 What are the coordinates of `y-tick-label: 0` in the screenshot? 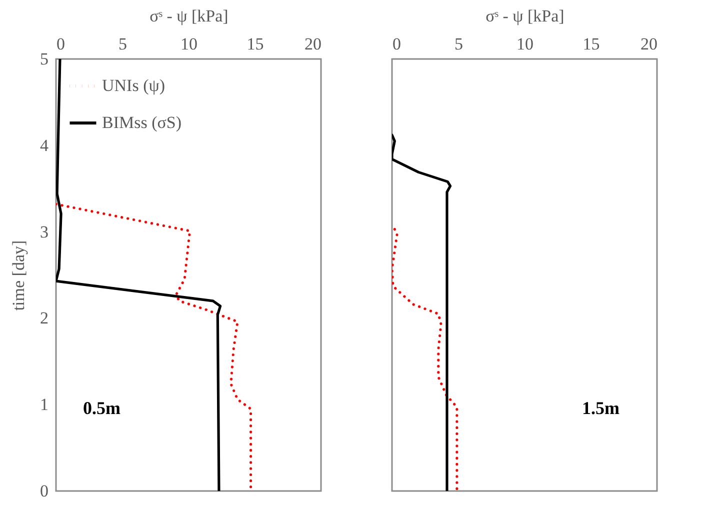 It's located at (44, 491).